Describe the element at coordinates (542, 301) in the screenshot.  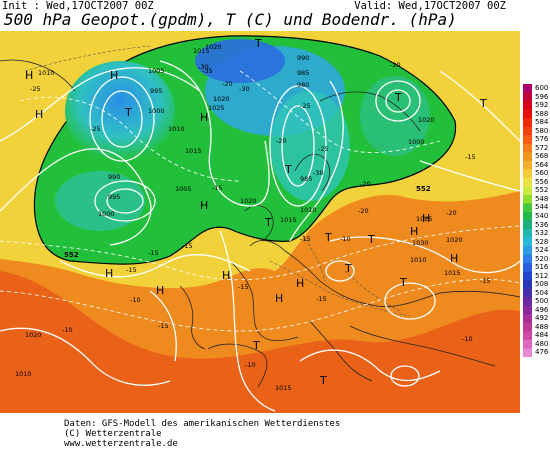
I see `scale-tick-label: 500` at that location.